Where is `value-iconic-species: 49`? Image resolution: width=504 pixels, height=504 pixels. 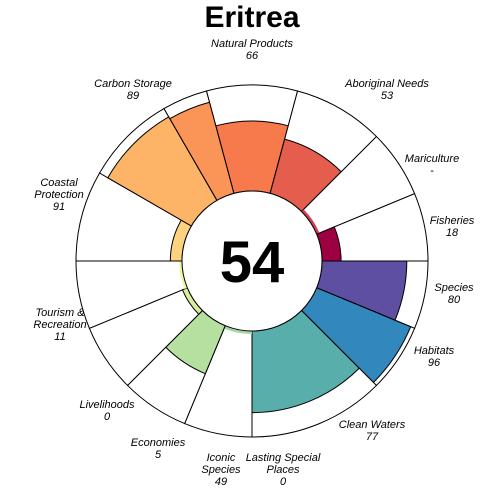 value-iconic-species: 49 is located at coordinates (221, 482).